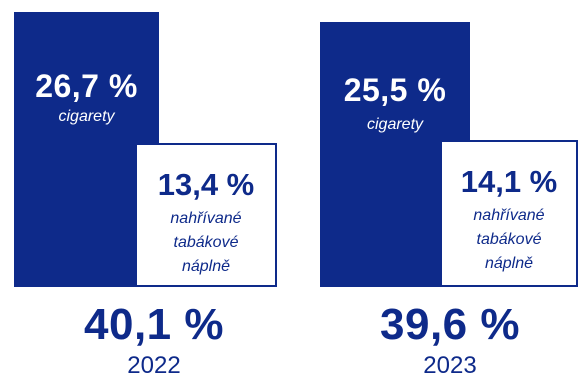  Describe the element at coordinates (154, 365) in the screenshot. I see `year-label-2022: 2022` at that location.